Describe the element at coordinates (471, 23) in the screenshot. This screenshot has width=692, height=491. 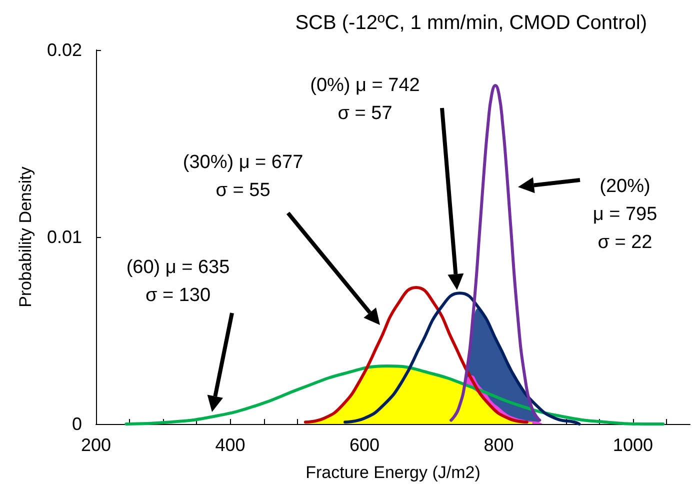
I see `chart-title: SCB (-12ºC, 1 mm/min, CMOD Control)` at that location.